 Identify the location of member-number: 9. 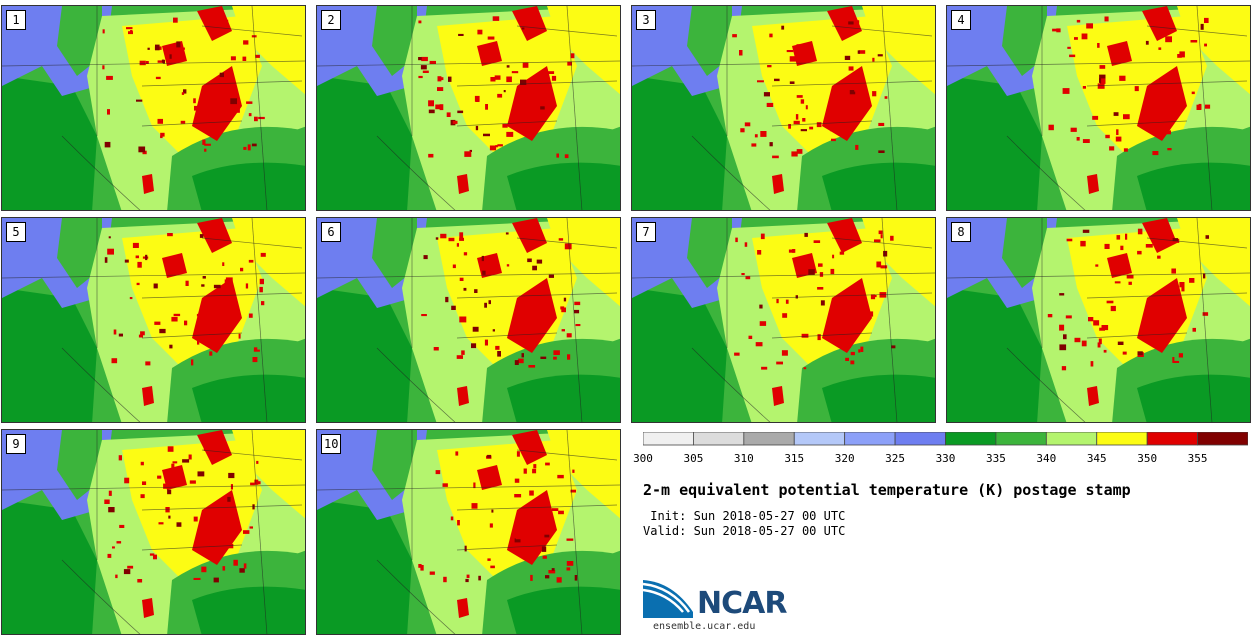
(16, 444).